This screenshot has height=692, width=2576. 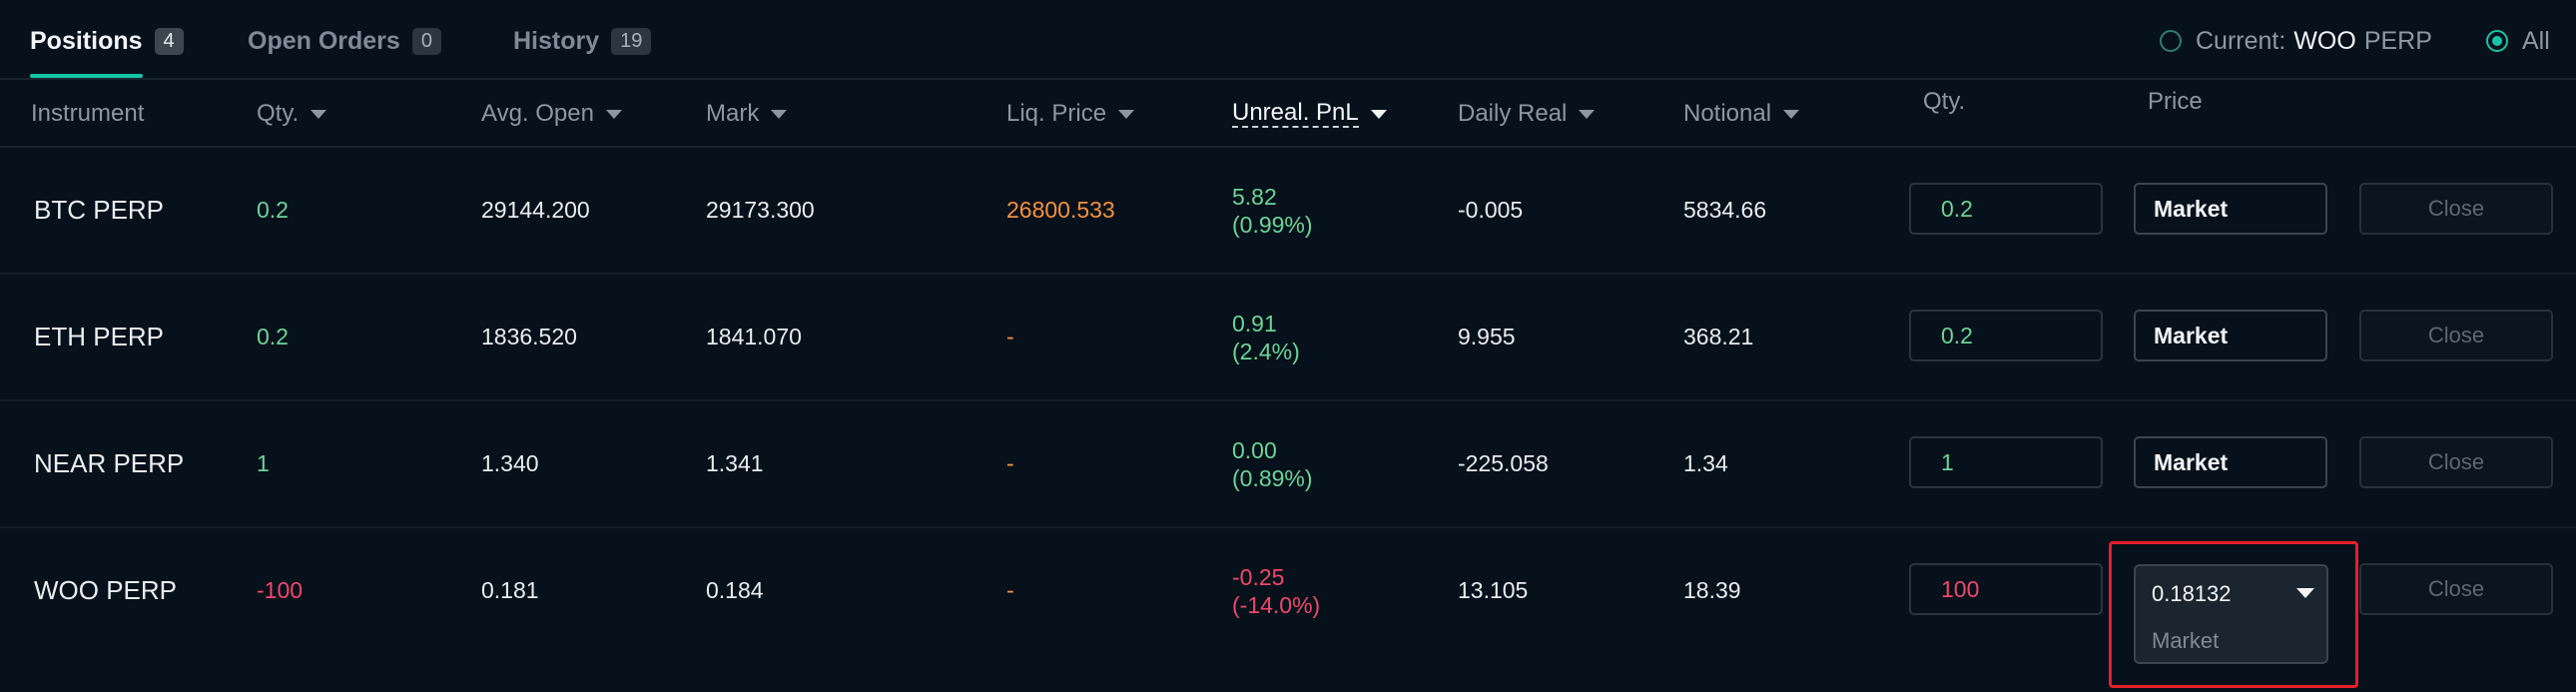 I want to click on avg-open-value: 1836.520, so click(x=529, y=336).